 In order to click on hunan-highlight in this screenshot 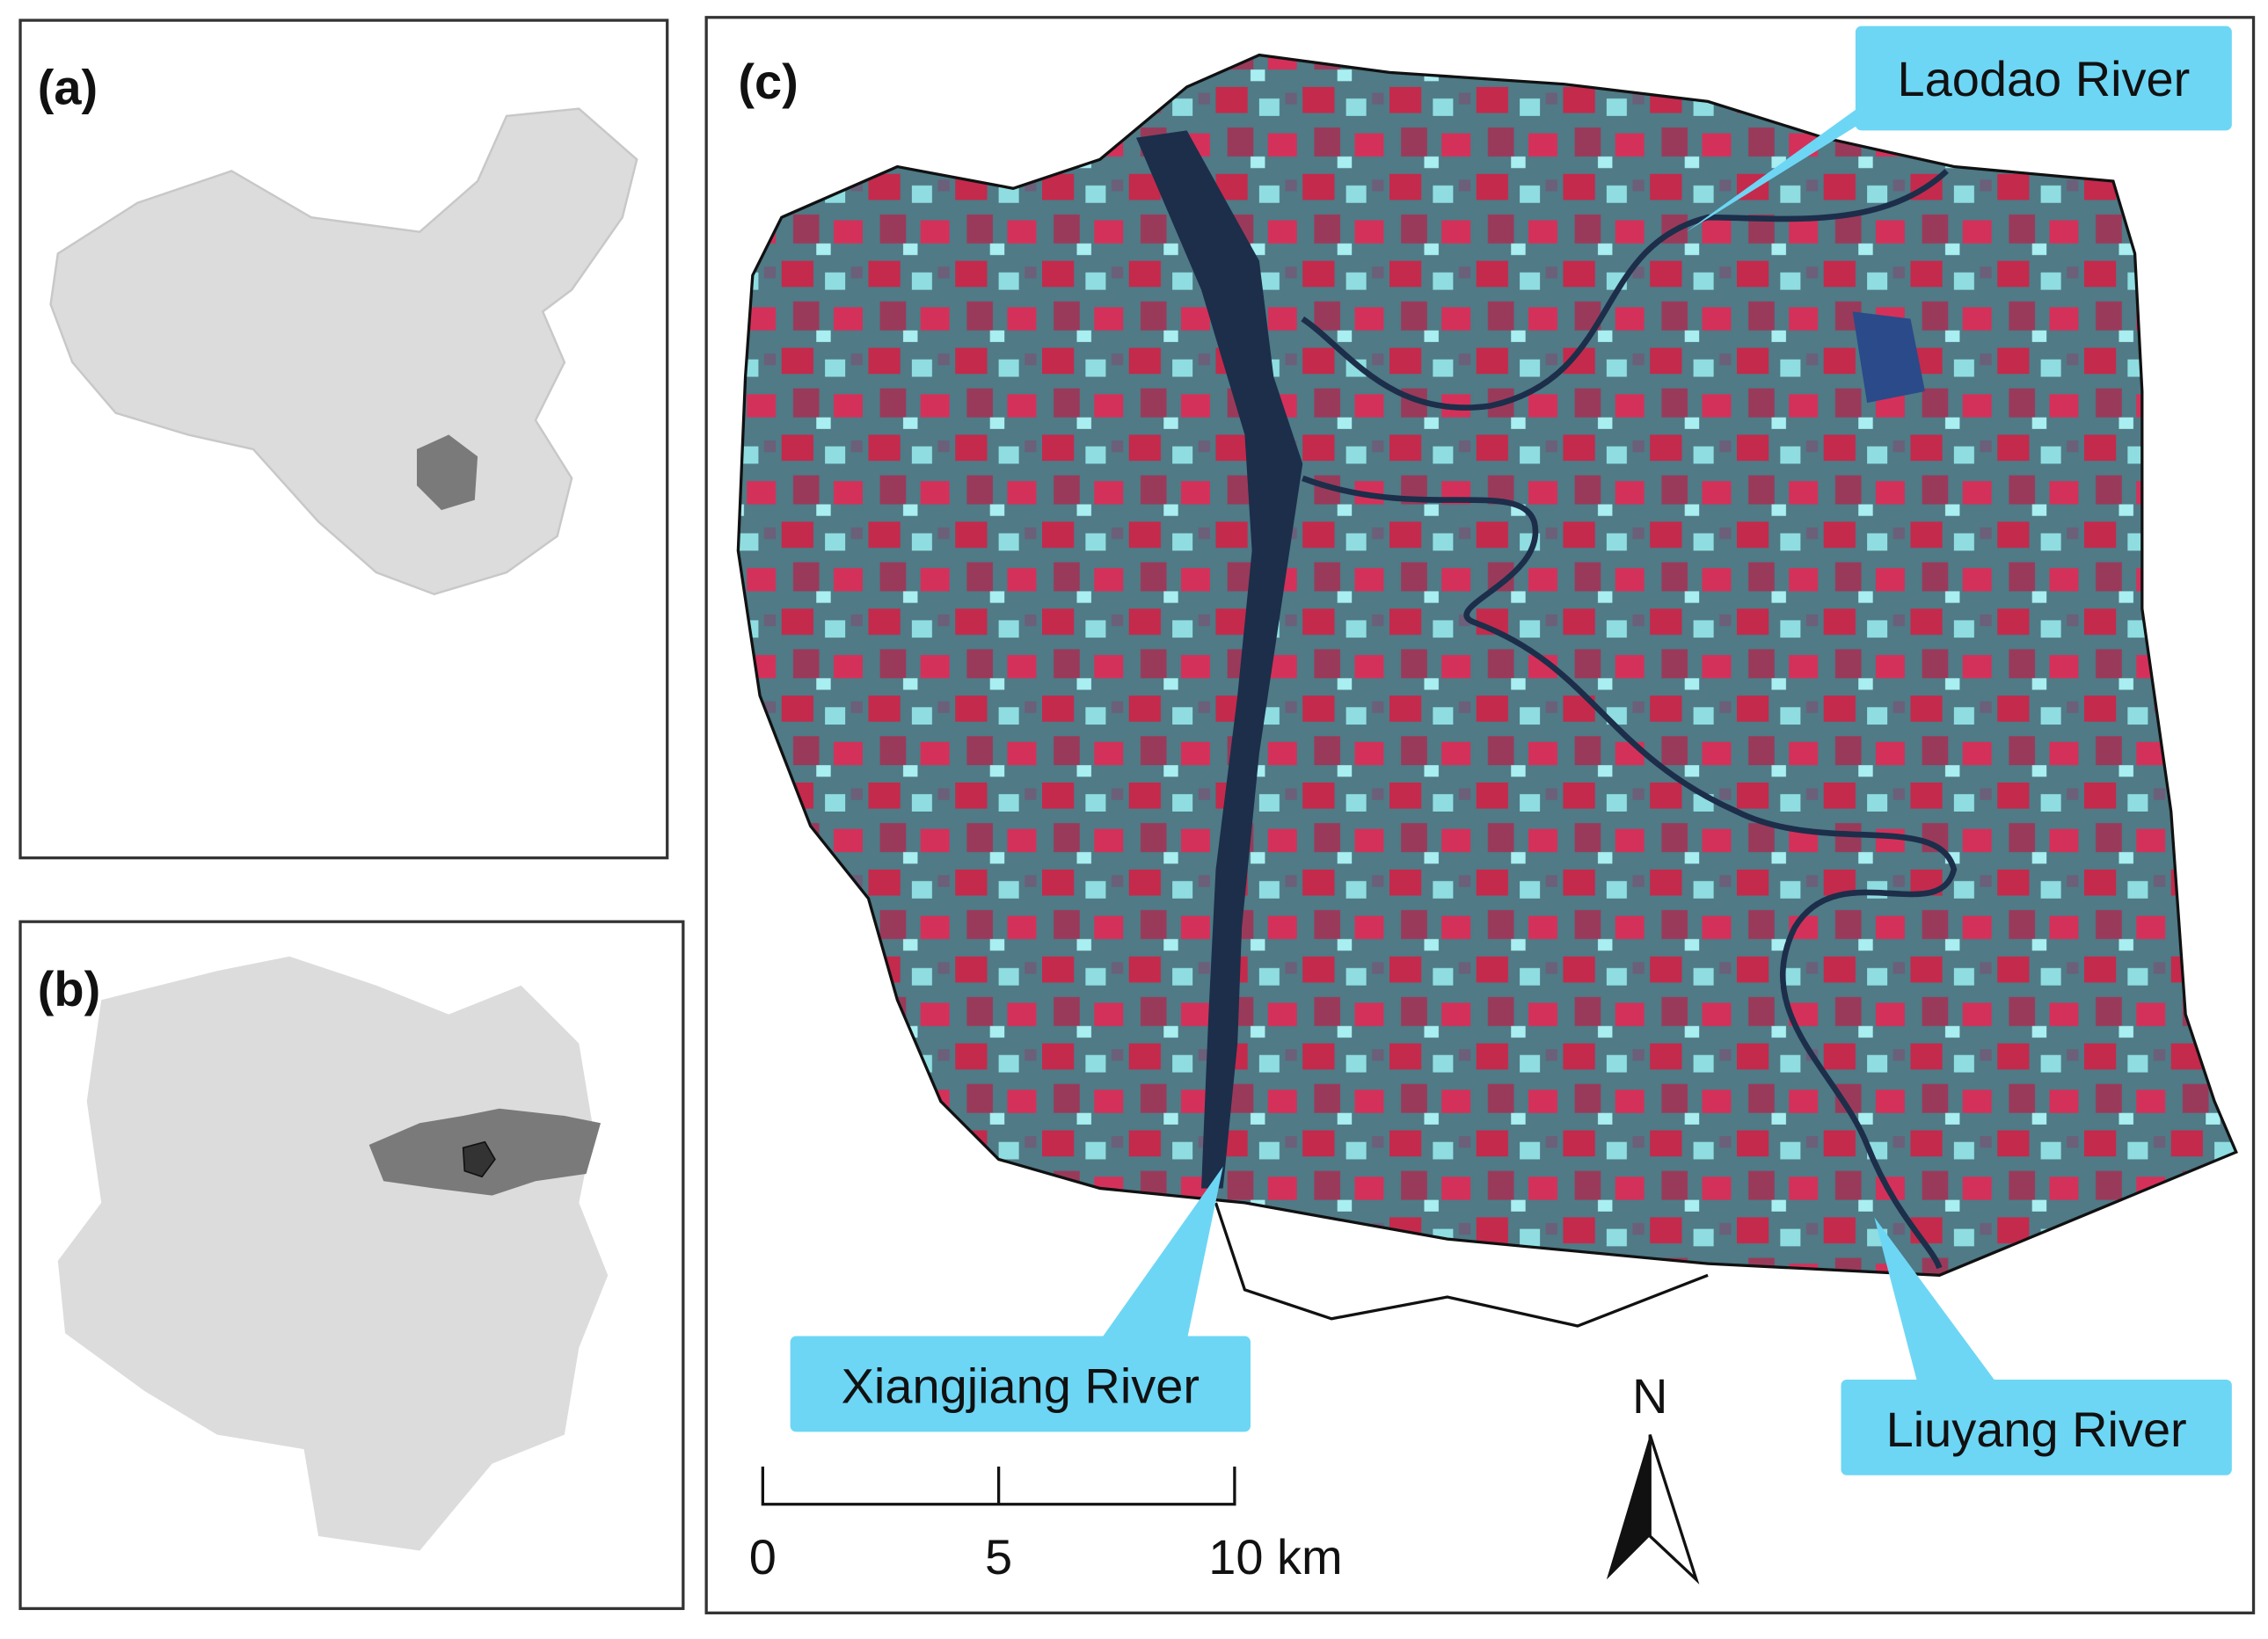, I will do `click(447, 472)`.